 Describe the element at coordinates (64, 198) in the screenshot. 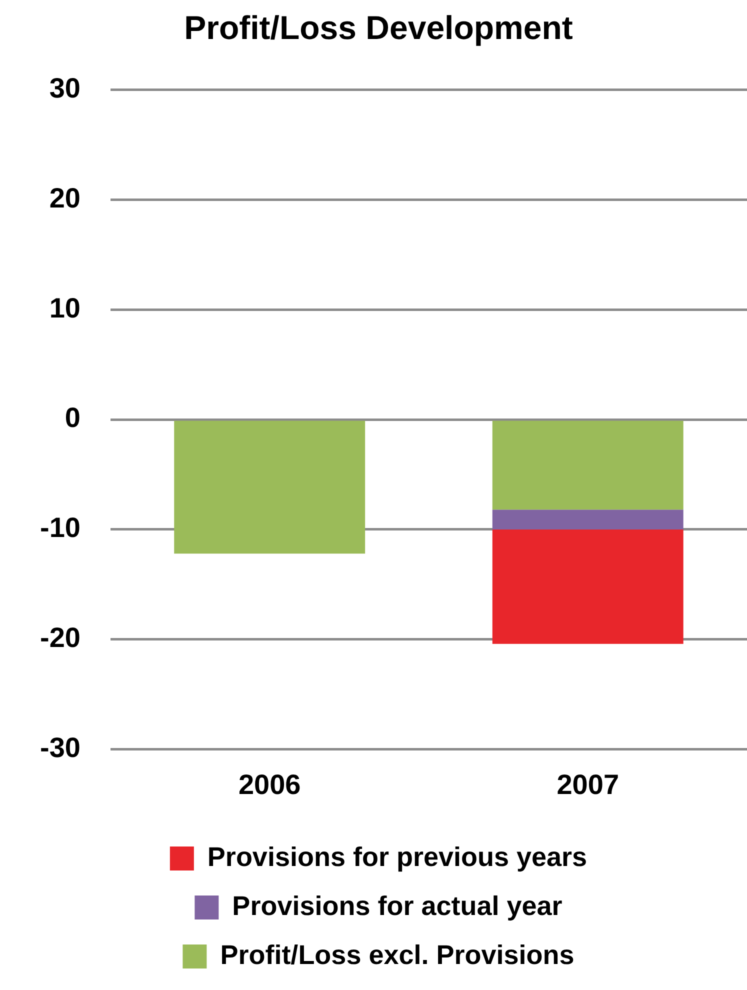

I see `y-tick-label: 20` at that location.